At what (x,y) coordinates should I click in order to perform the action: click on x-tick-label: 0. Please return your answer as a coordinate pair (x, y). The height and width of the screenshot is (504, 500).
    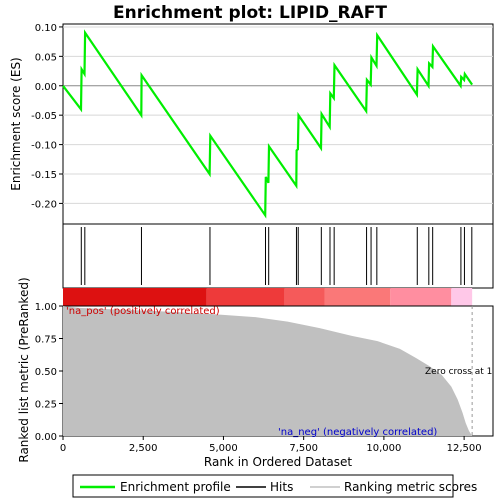
    Looking at the image, I should click on (63, 448).